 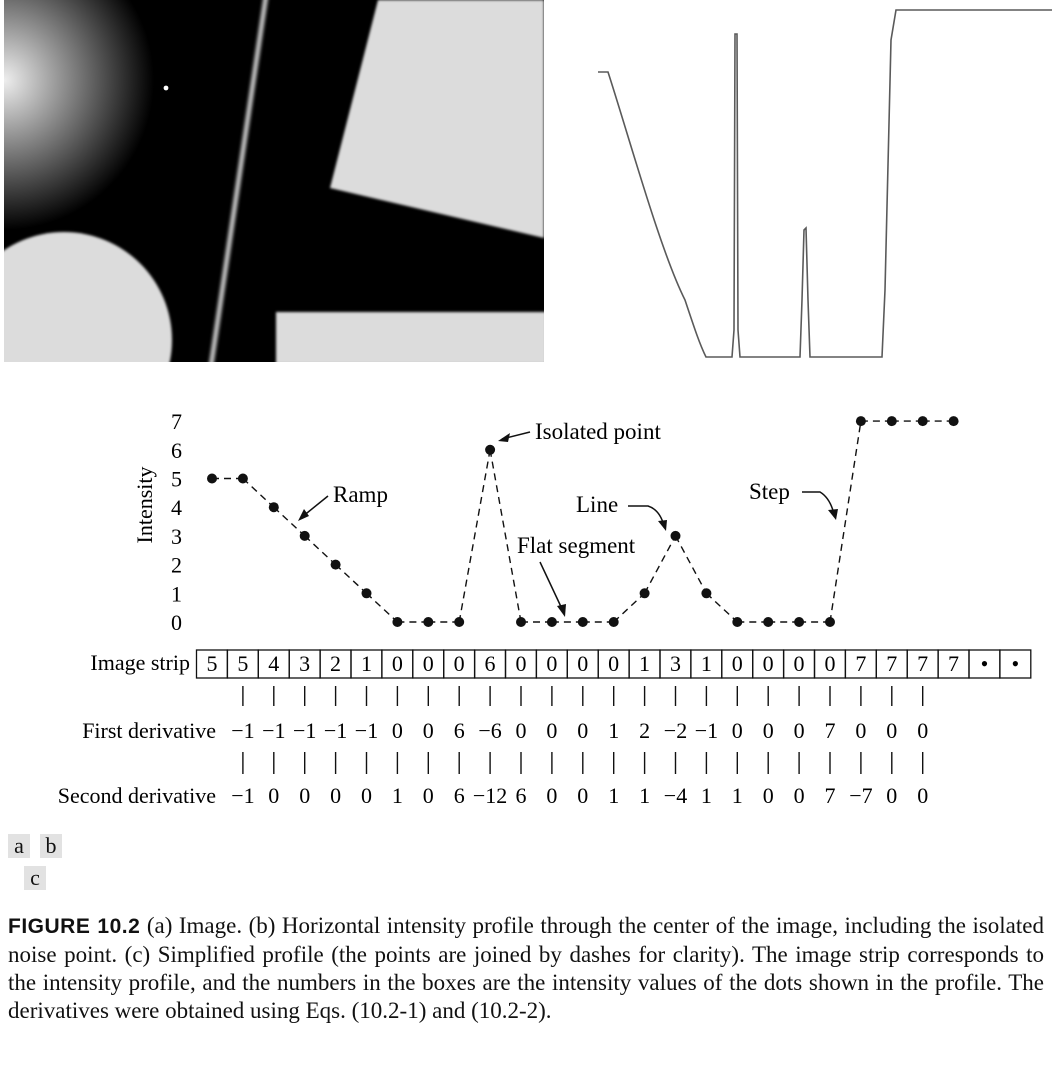 What do you see at coordinates (579, 795) in the screenshot?
I see `second-derivative-values: −1 0 0 0 0 1 0 6 −12 6 0 0 1 1 −4 1 1 0 0 7 −7 0 0` at bounding box center [579, 795].